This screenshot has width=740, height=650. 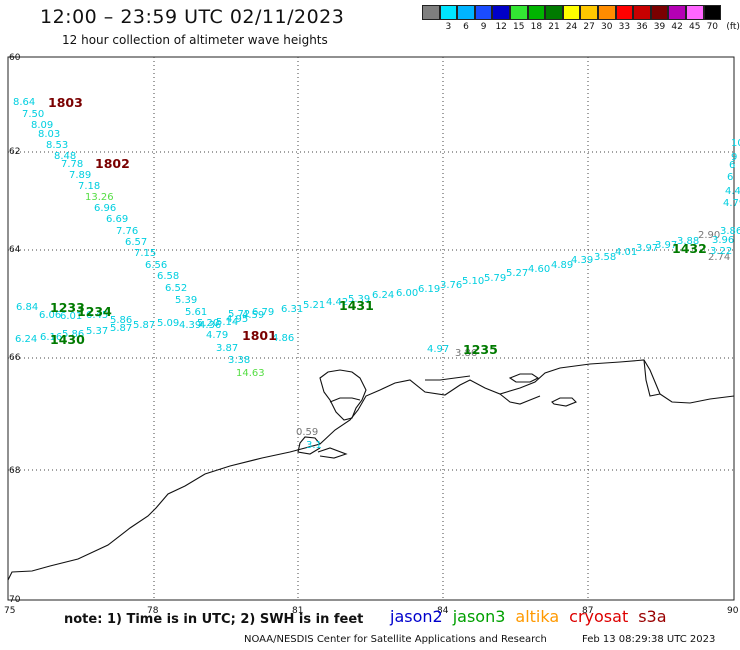 I want to click on swh-value: 3.86, so click(x=466, y=353).